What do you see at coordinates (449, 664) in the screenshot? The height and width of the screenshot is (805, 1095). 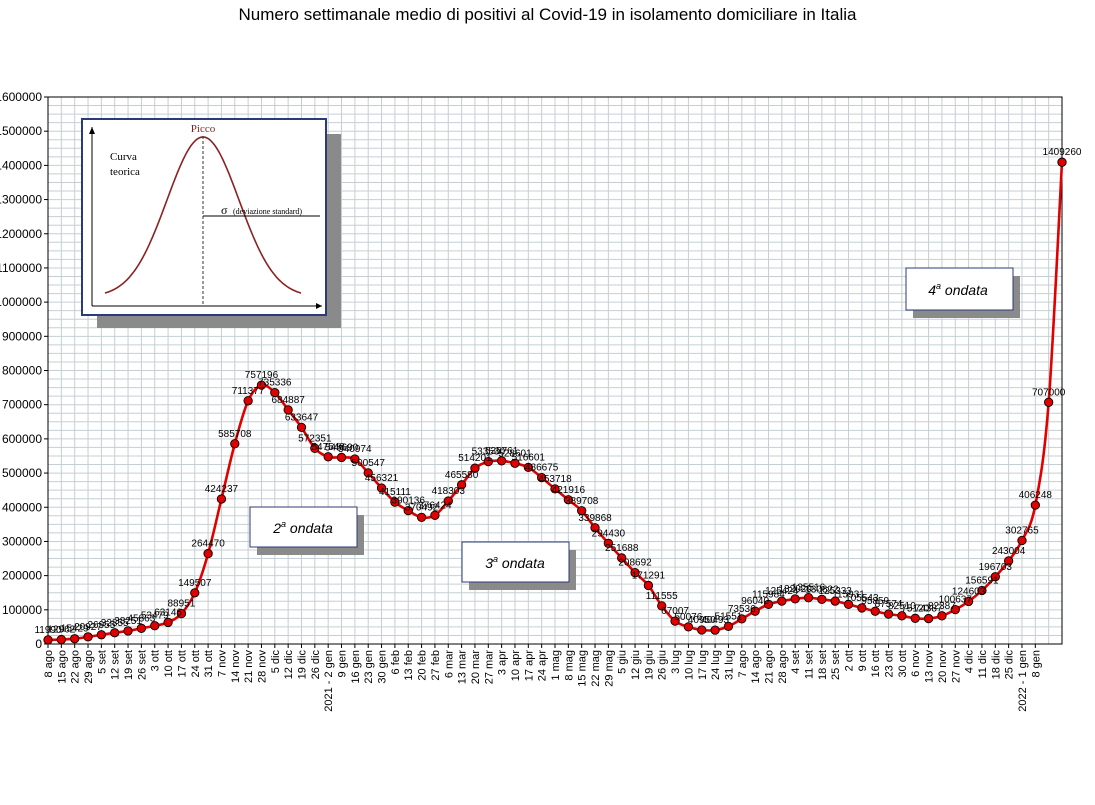 I see `x-tick-label: 6 mar` at bounding box center [449, 664].